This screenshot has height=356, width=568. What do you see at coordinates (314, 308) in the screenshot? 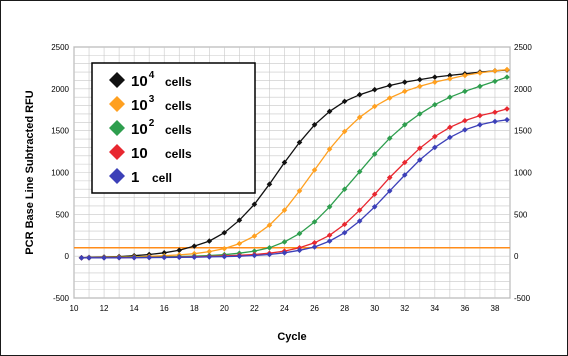
I see `x-tick-label: 26` at bounding box center [314, 308].